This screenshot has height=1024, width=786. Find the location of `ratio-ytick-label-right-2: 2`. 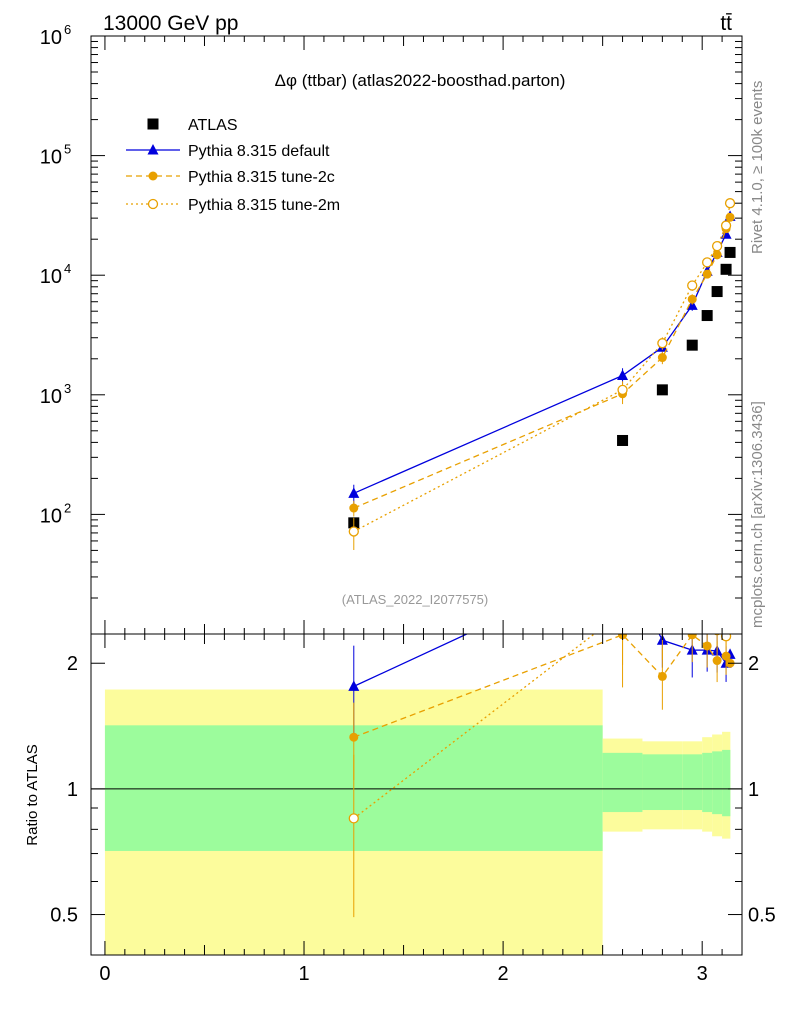

ratio-ytick-label-right-2: 2 is located at coordinates (753, 664).